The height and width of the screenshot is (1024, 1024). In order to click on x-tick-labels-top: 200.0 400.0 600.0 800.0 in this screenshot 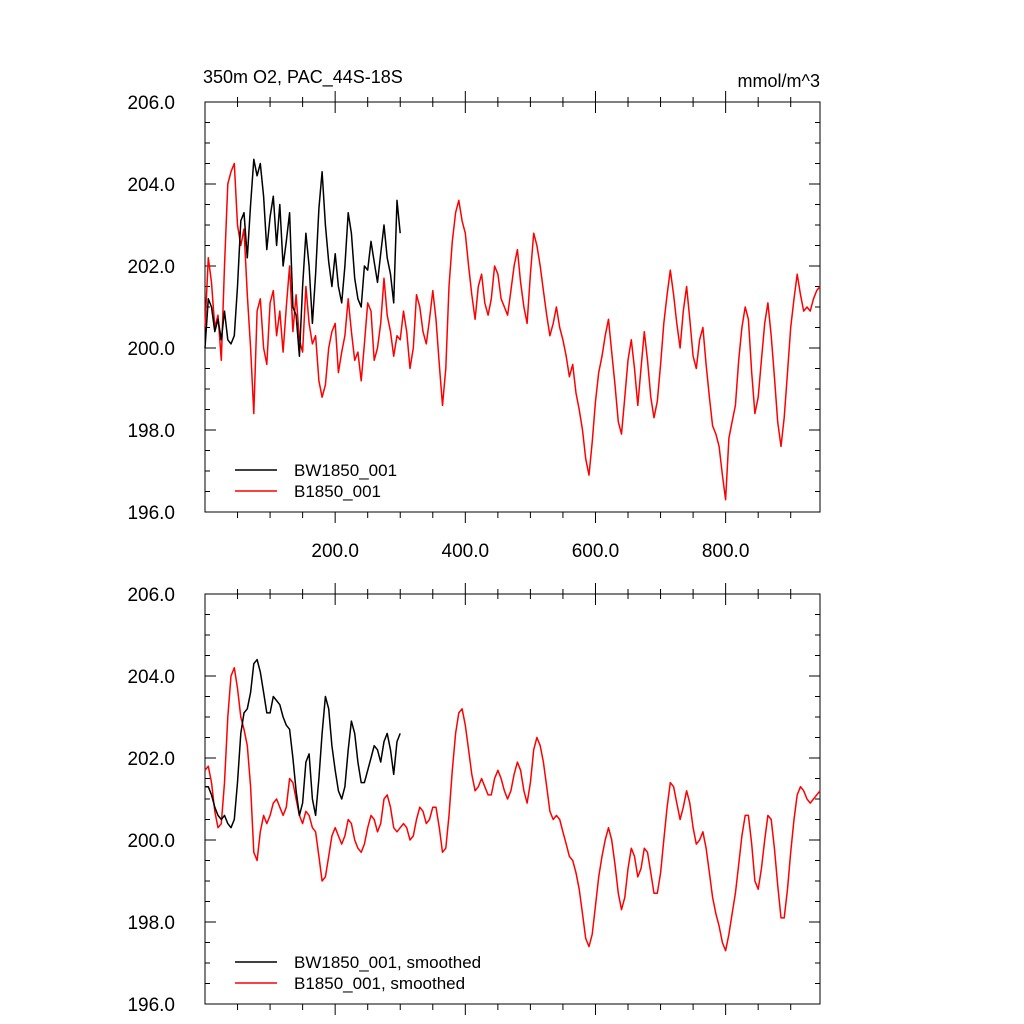, I will do `click(530, 551)`.